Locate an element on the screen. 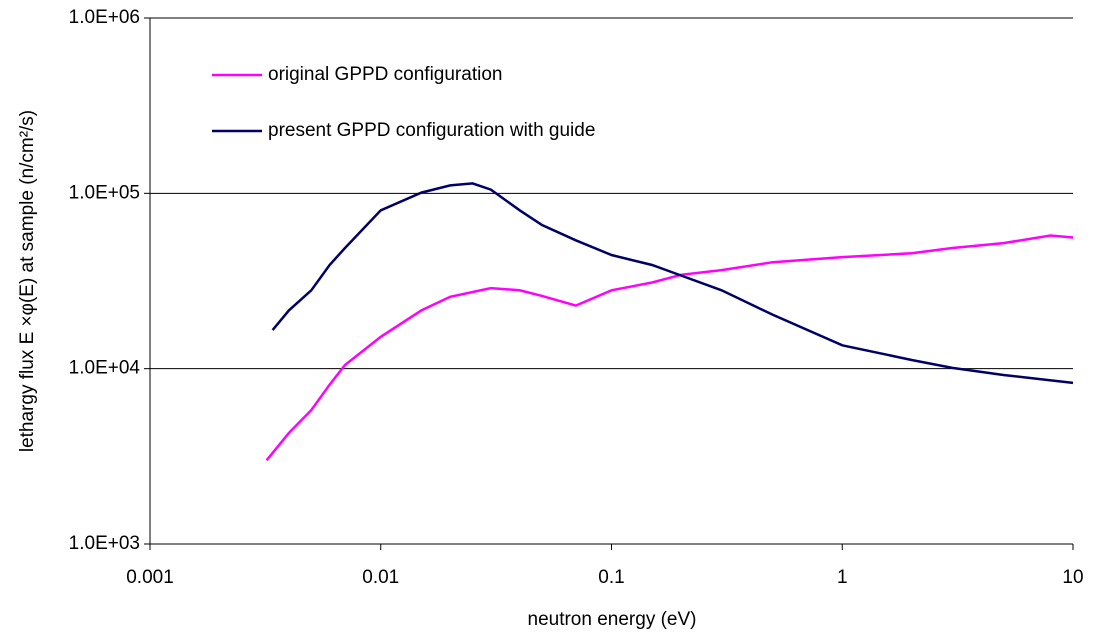  x-tick-label: 0.1 is located at coordinates (611, 577).